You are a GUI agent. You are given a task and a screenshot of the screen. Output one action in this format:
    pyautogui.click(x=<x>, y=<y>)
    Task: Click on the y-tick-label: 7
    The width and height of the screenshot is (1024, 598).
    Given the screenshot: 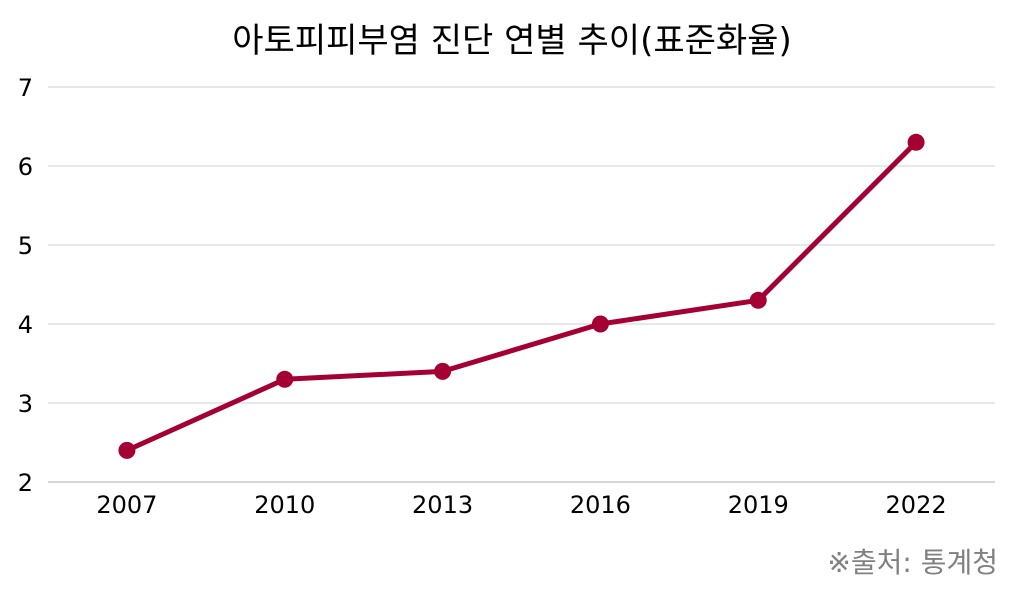 What is the action you would take?
    pyautogui.click(x=25, y=88)
    